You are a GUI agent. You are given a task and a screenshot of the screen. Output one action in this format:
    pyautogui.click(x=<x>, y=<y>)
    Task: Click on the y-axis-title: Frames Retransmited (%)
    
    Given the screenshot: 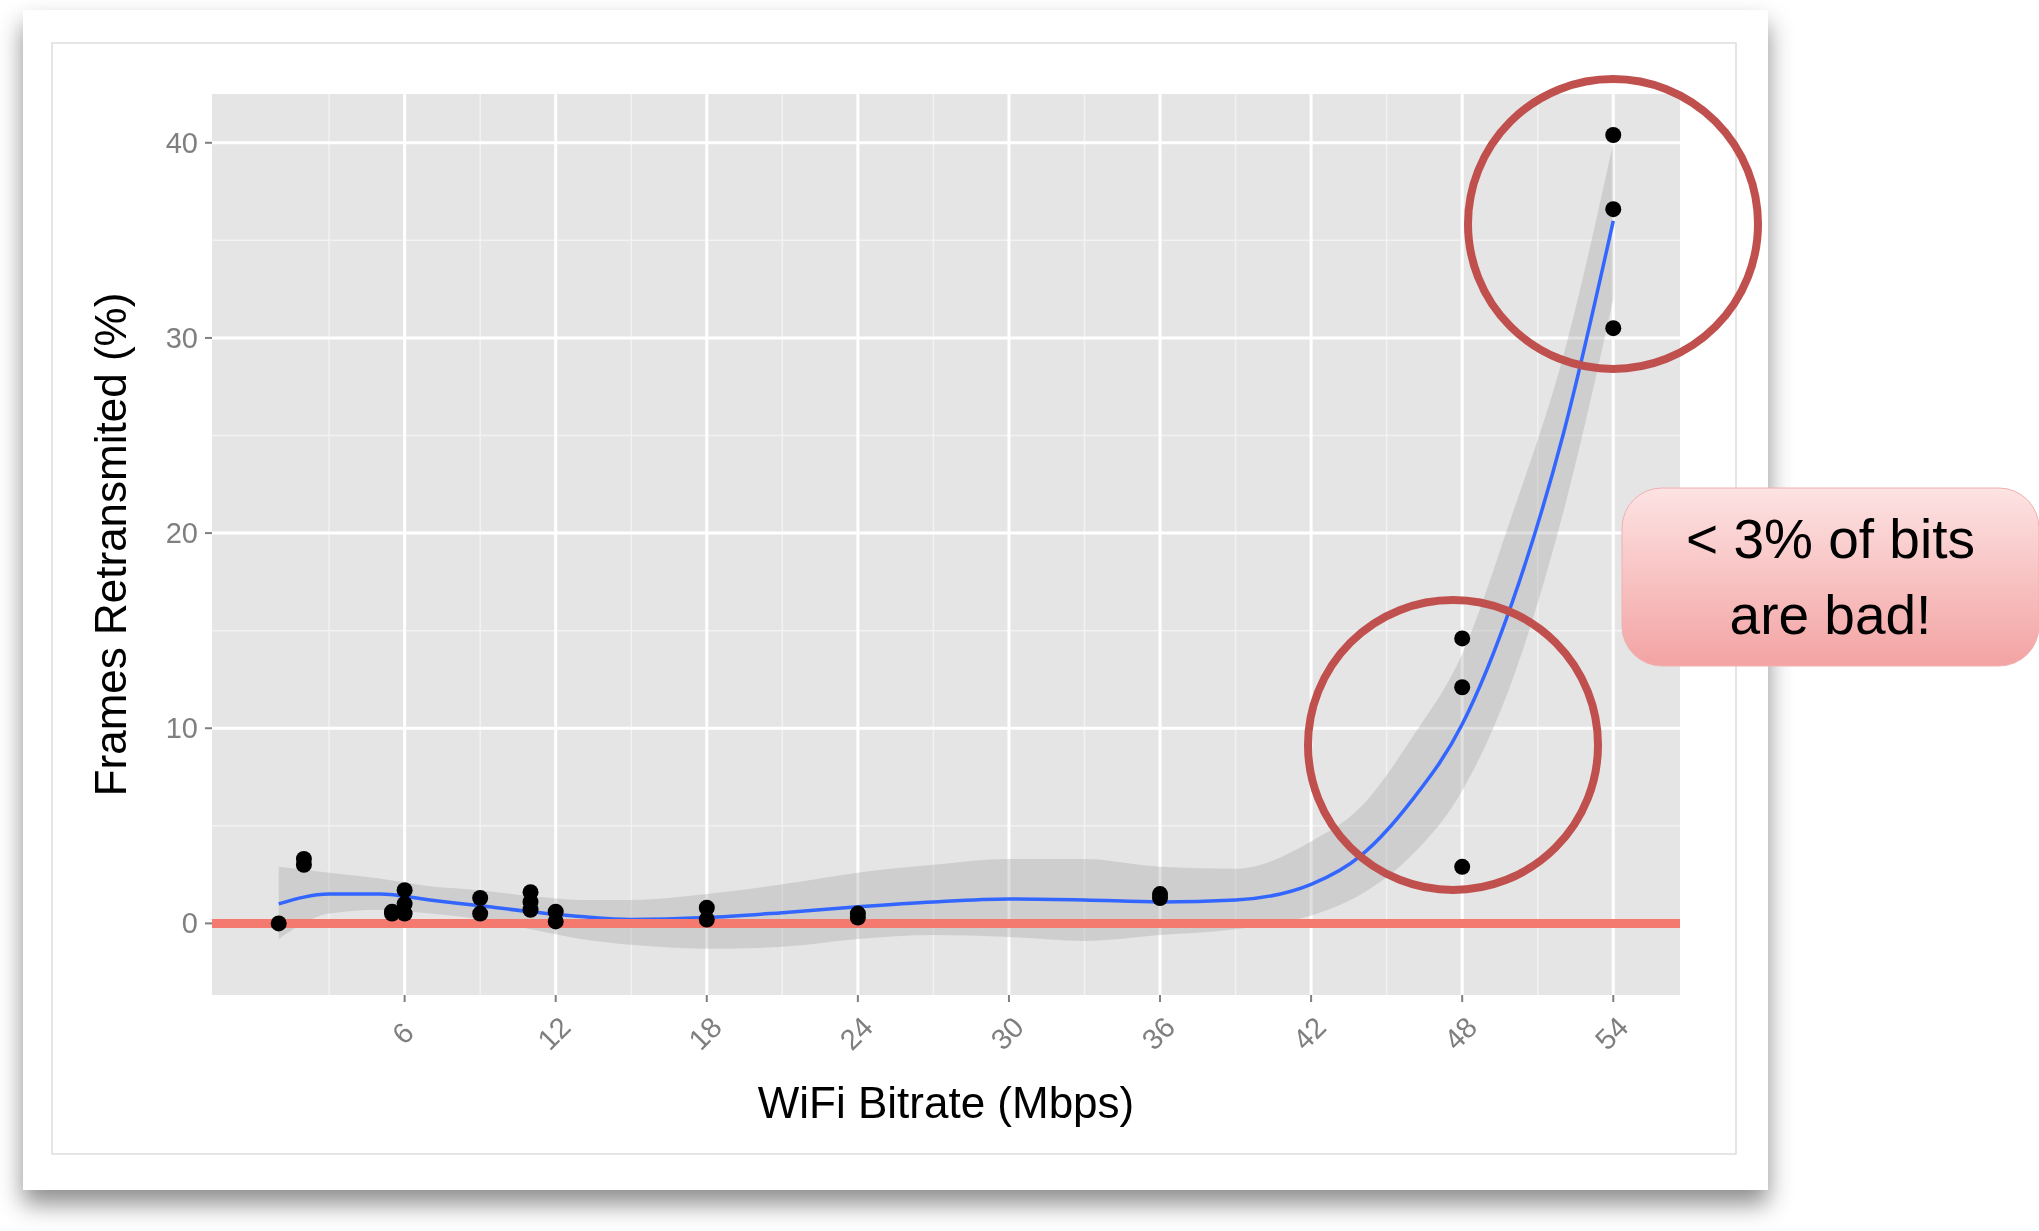 What is the action you would take?
    pyautogui.click(x=110, y=544)
    